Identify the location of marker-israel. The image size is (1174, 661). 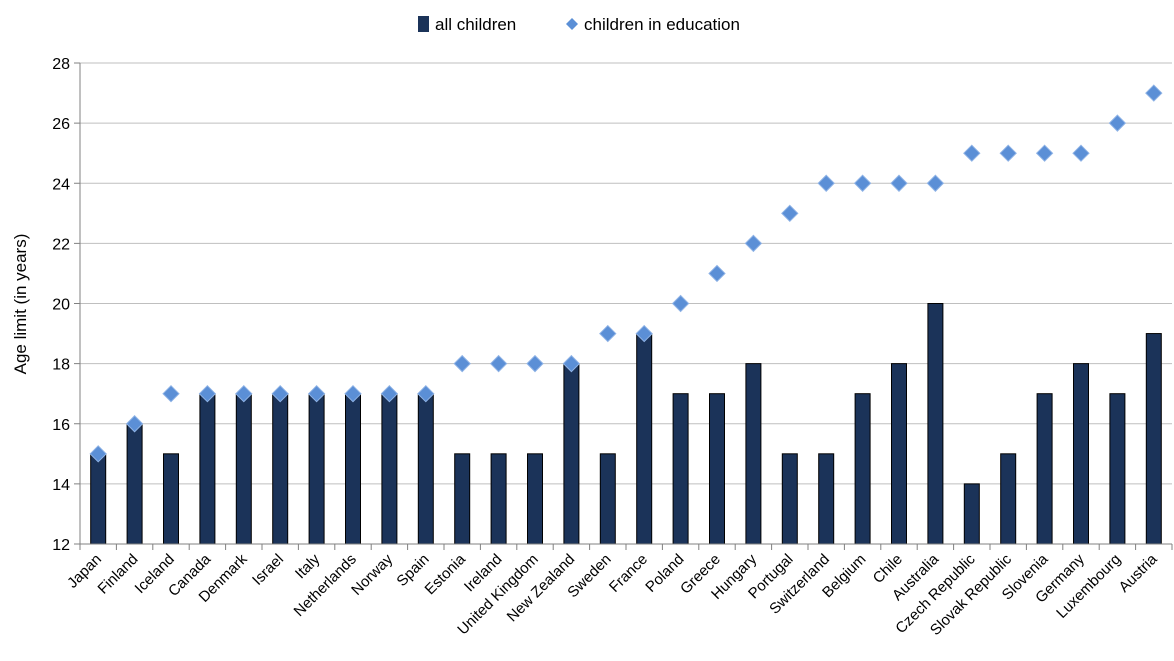
(280, 393).